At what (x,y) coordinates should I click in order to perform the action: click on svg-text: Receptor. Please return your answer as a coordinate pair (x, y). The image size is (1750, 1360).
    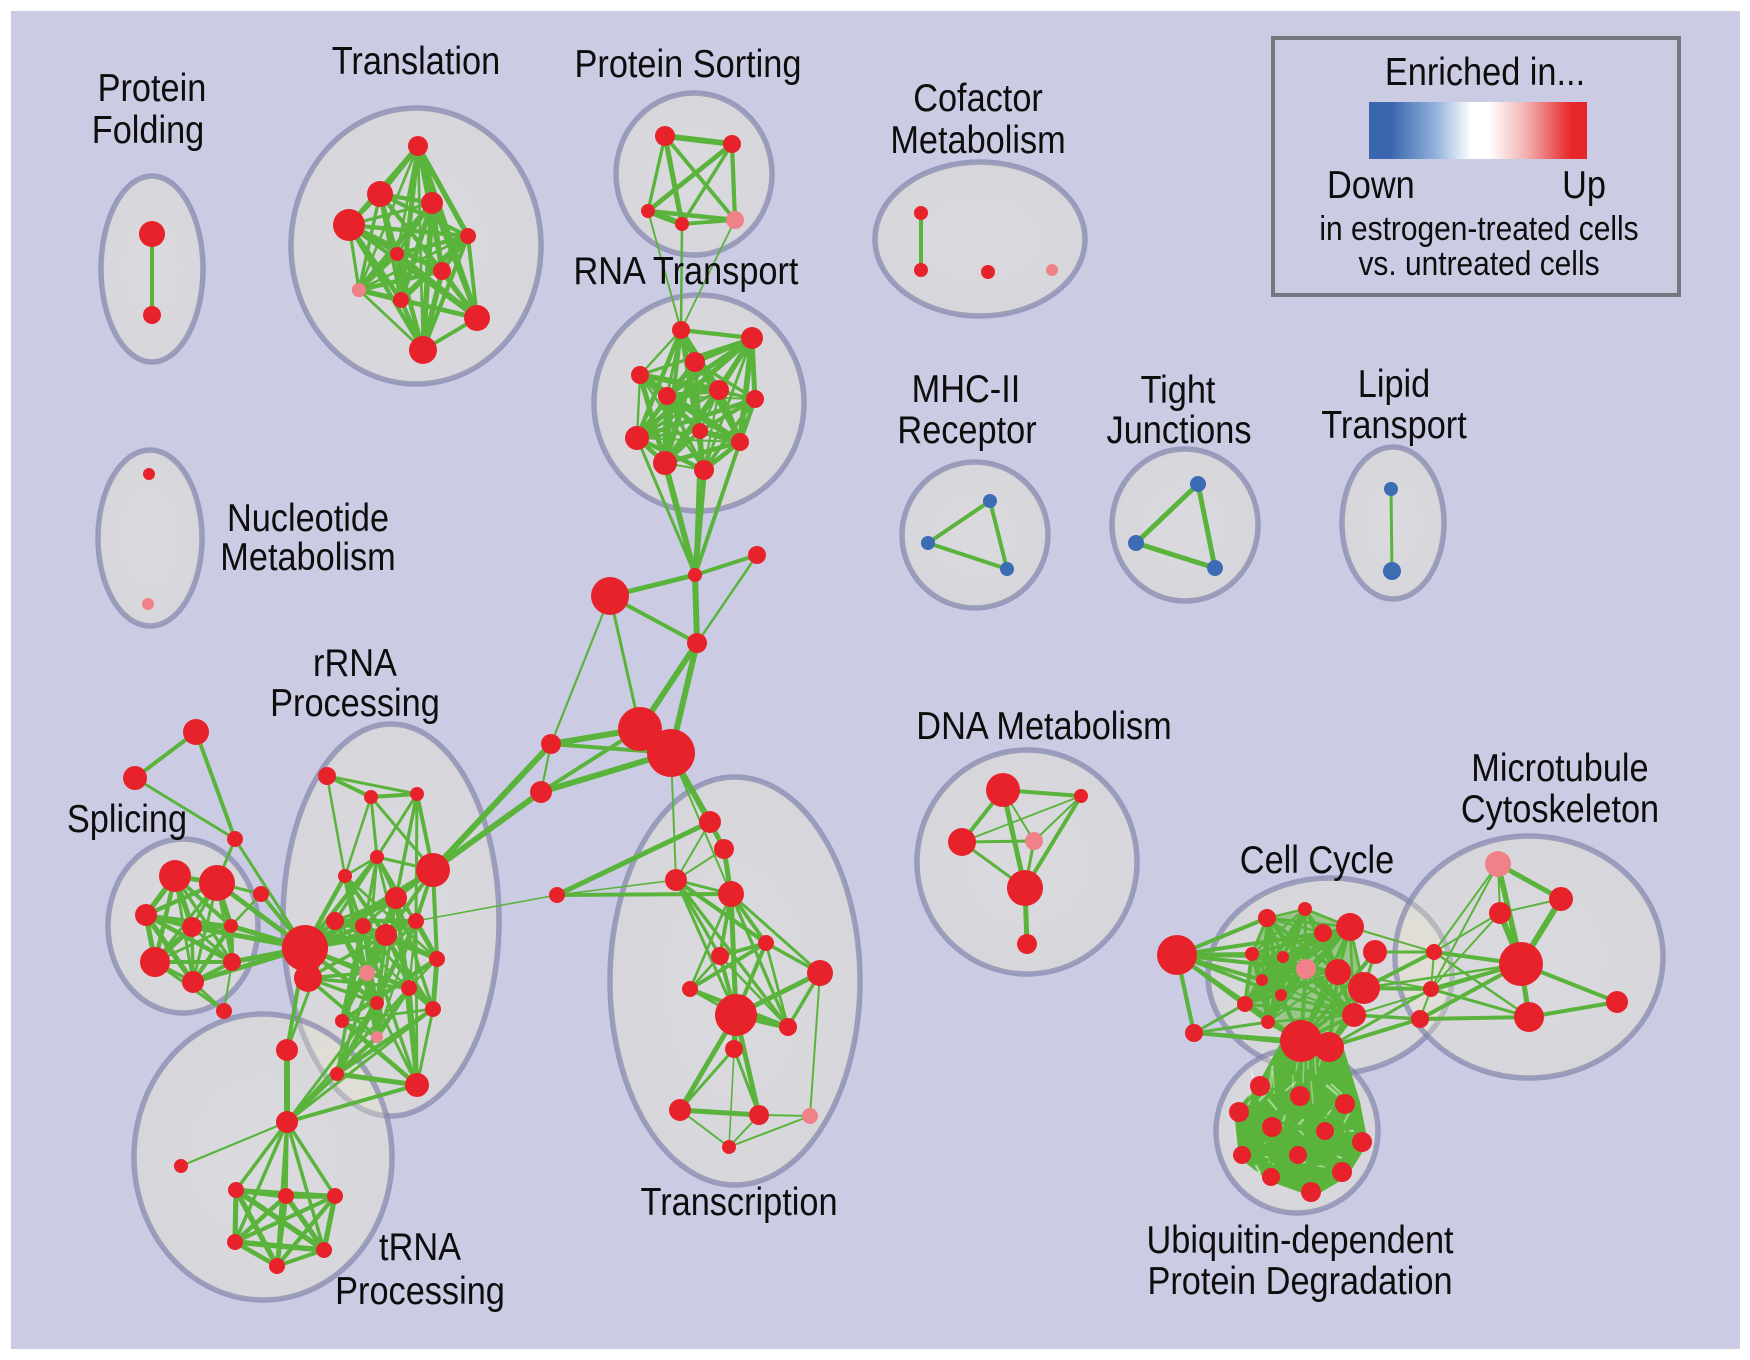
    Looking at the image, I should click on (966, 430).